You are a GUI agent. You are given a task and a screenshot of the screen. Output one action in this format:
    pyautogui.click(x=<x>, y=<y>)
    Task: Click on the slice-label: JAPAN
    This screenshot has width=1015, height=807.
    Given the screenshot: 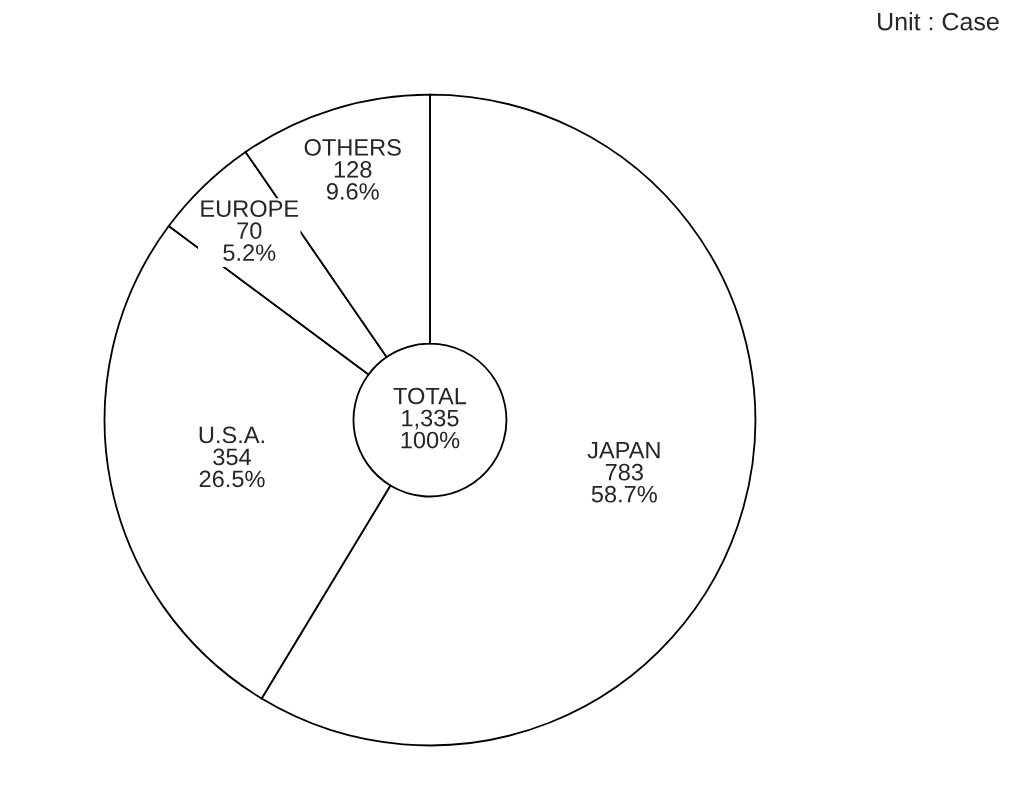 What is the action you would take?
    pyautogui.click(x=623, y=450)
    